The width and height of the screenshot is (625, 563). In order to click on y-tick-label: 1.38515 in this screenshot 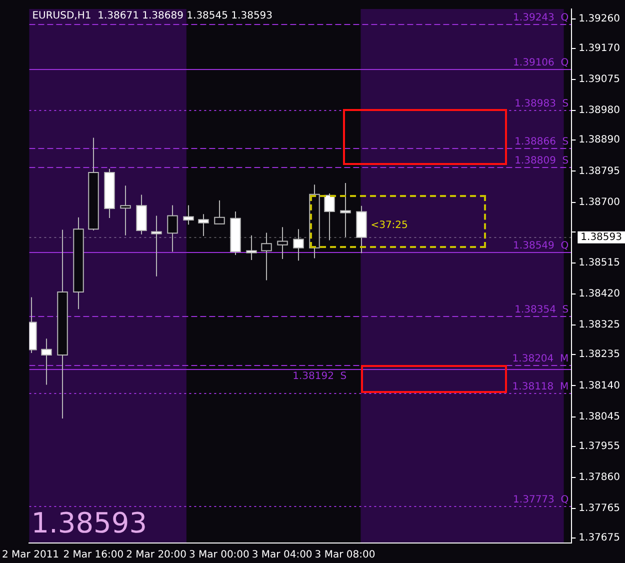, I will do `click(599, 262)`.